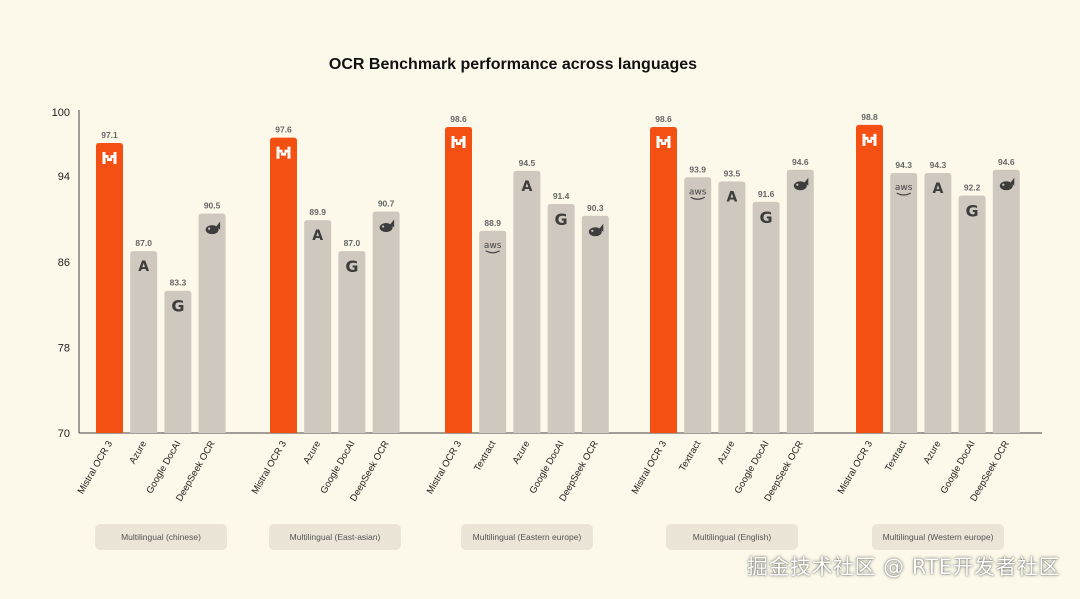 This screenshot has height=599, width=1080. Describe the element at coordinates (64, 263) in the screenshot. I see `y-tick-label: 86` at that location.